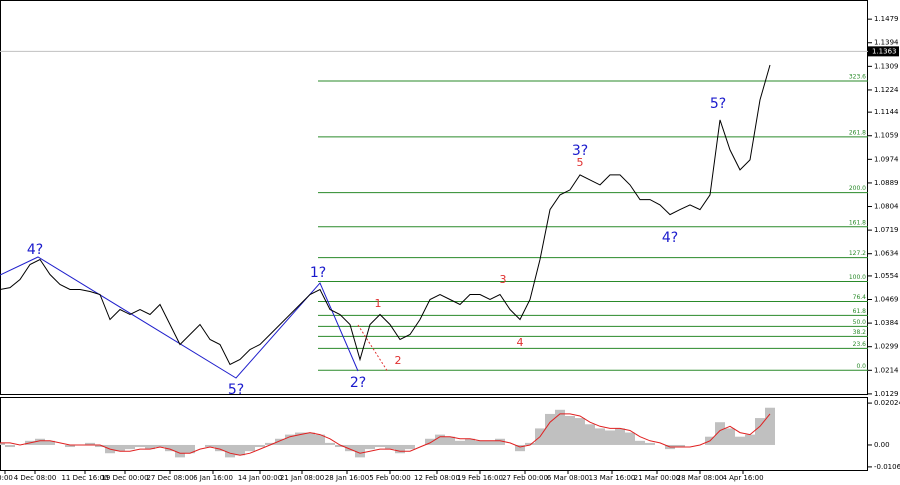 This screenshot has height=485, width=900. What do you see at coordinates (860, 311) in the screenshot?
I see `fib-label: 61.8` at bounding box center [860, 311].